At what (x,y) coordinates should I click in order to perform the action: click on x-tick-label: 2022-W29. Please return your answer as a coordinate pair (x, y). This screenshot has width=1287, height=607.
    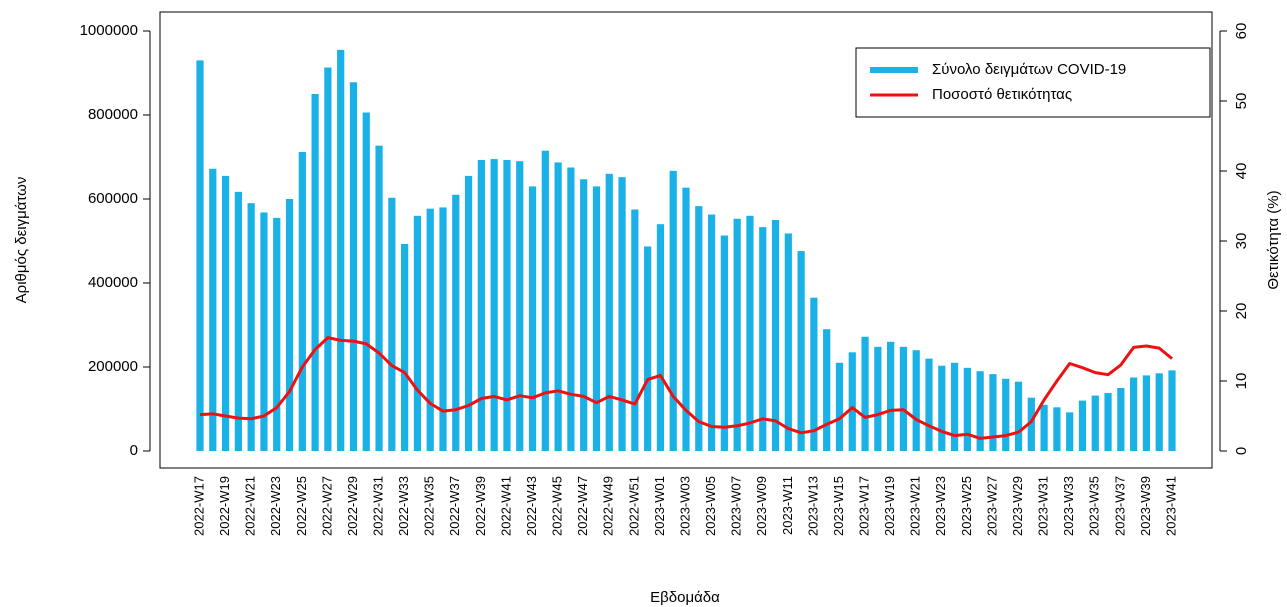
    Looking at the image, I should click on (352, 506).